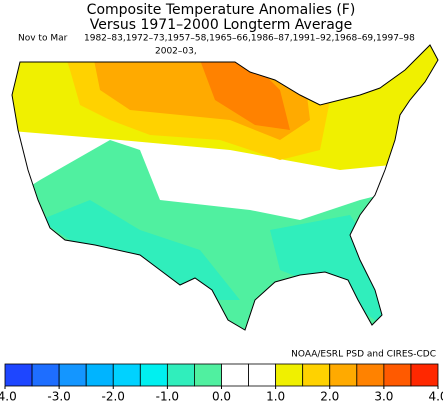 This screenshot has width=443, height=403. I want to click on colorbar: -4.0 -3.0 -2.0 -1.0 0.0 1.0 2.0 3.0 4.0, so click(221, 383).